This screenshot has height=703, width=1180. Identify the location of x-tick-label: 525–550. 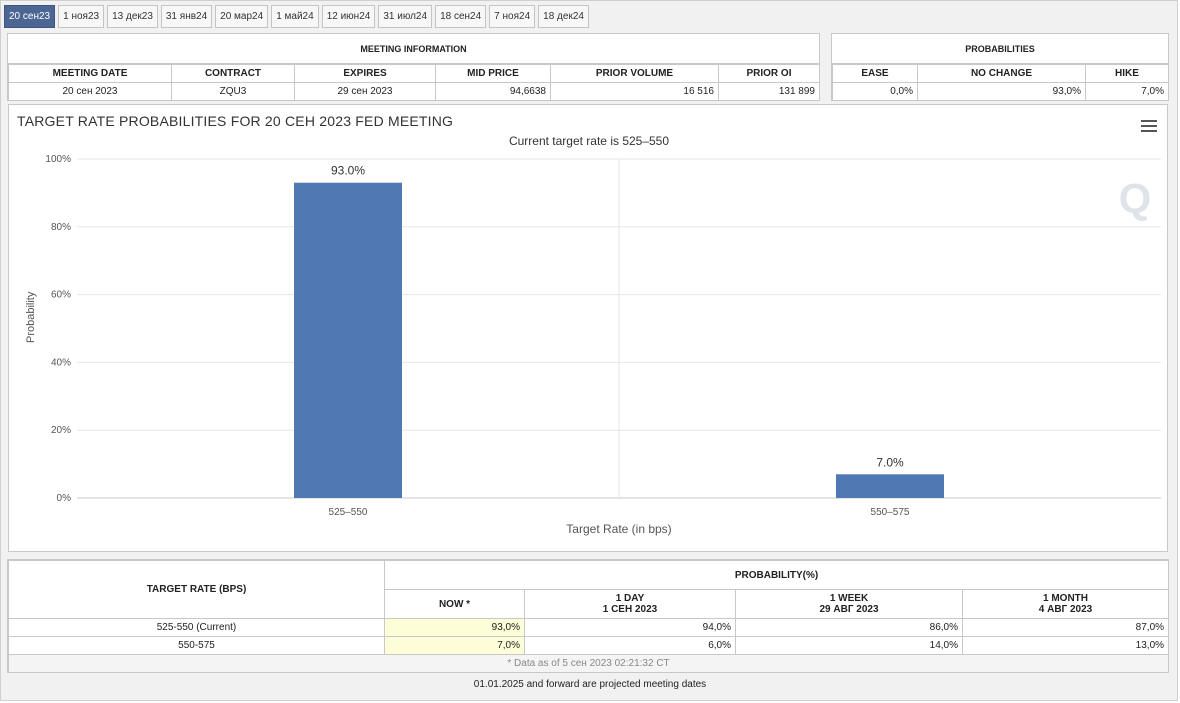
(348, 512).